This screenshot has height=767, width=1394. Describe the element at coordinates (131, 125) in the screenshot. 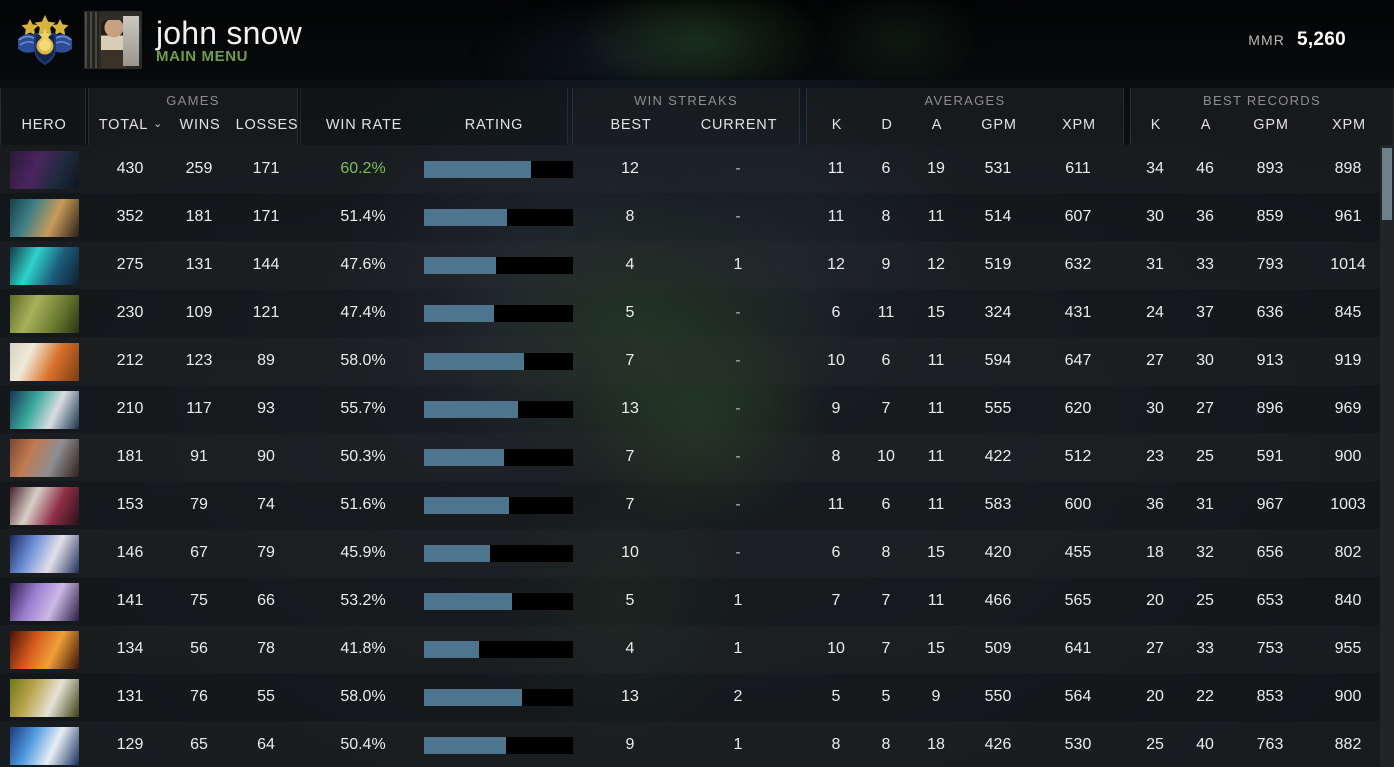

I see `column-header-total: TOTAL ⌄` at that location.